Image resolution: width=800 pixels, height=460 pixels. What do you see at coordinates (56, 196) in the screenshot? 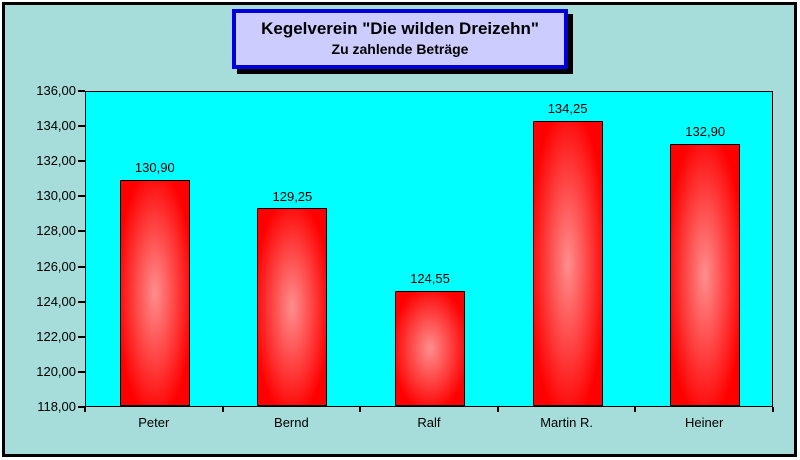
I see `y-axis-tick-label: 130,00` at bounding box center [56, 196].